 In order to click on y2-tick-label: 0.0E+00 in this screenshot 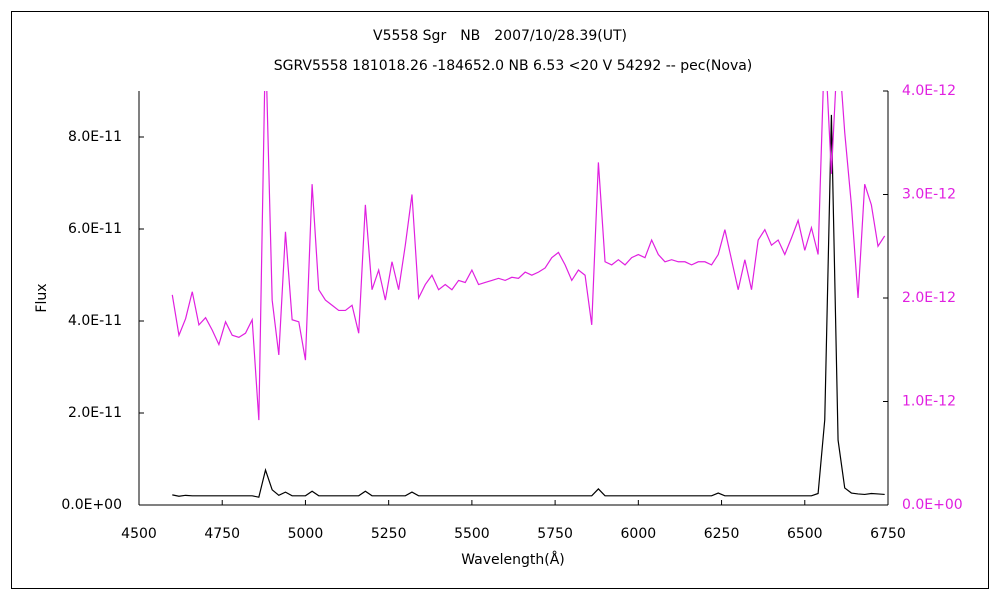, I will do `click(932, 505)`.